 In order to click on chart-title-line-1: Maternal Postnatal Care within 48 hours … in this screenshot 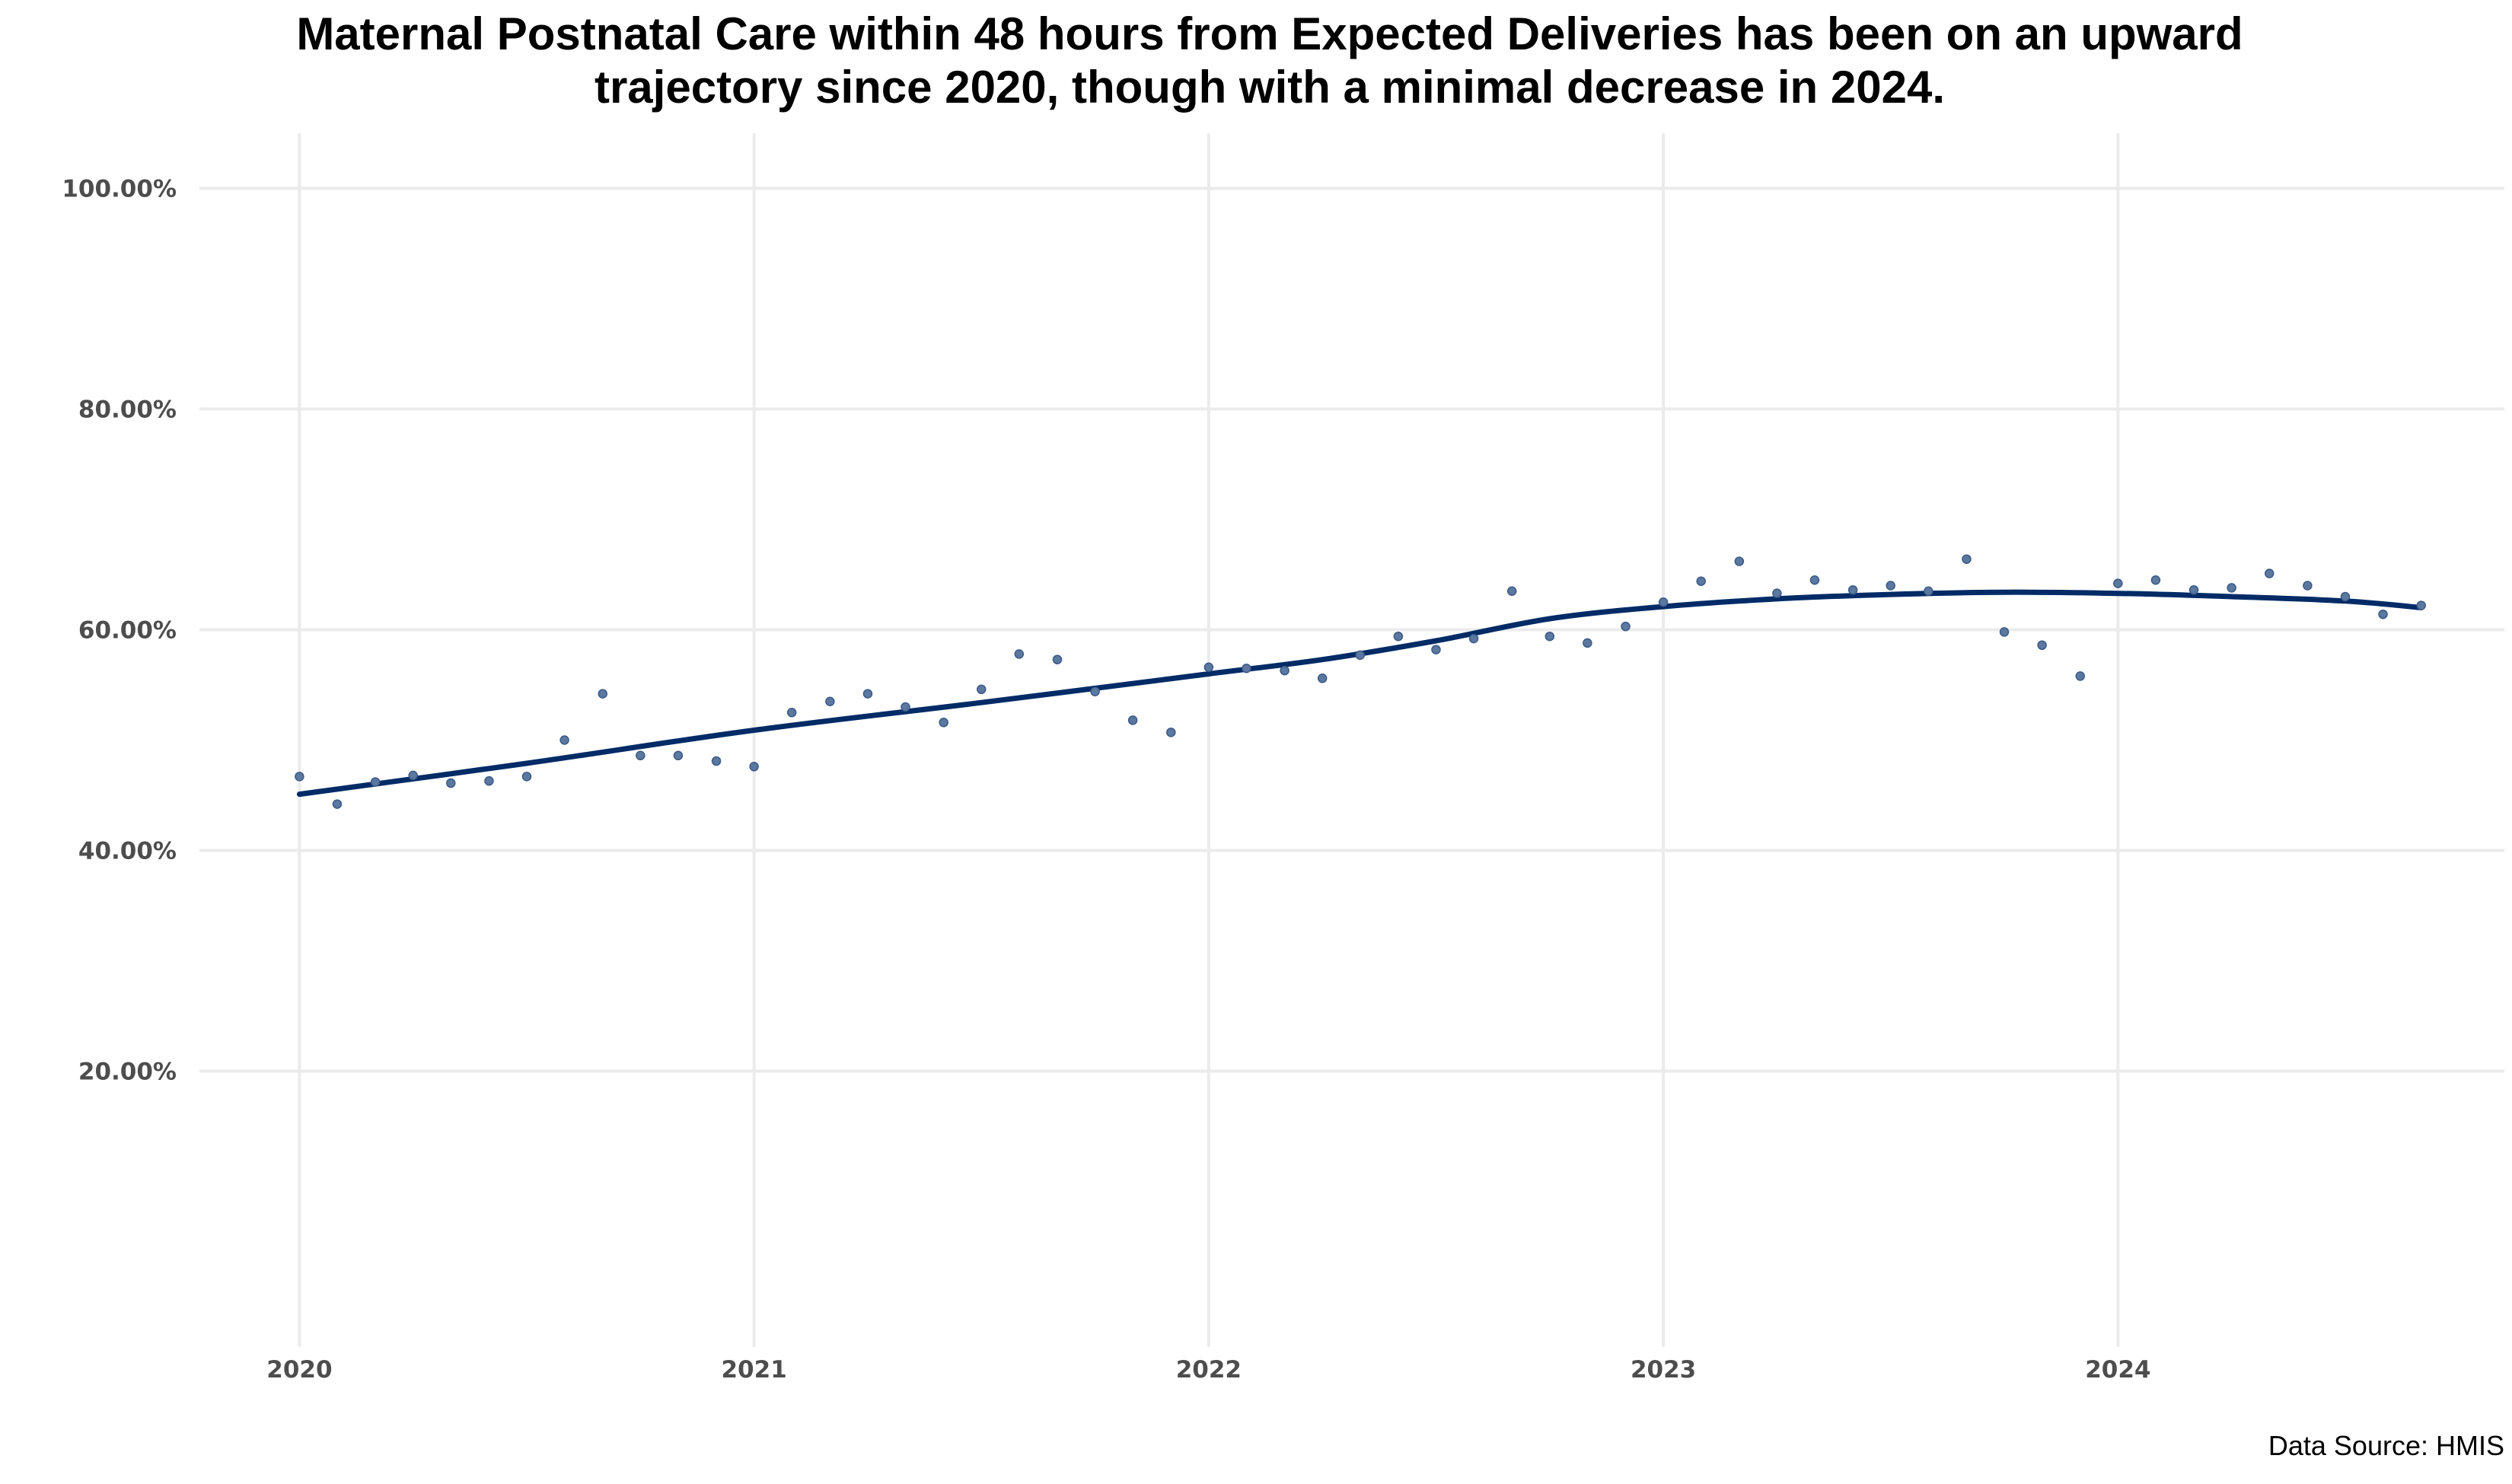, I will do `click(1269, 33)`.